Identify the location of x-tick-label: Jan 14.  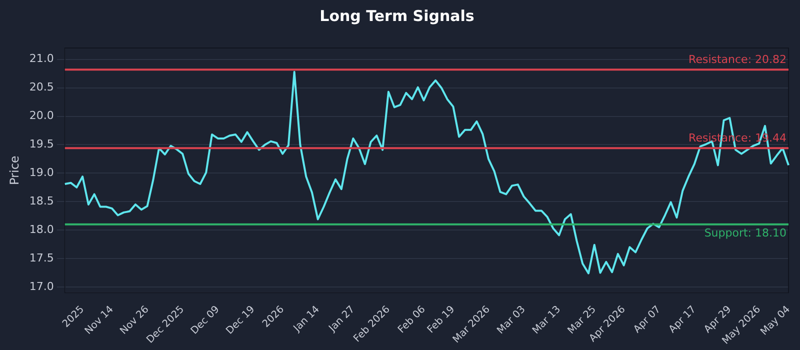
(306, 319).